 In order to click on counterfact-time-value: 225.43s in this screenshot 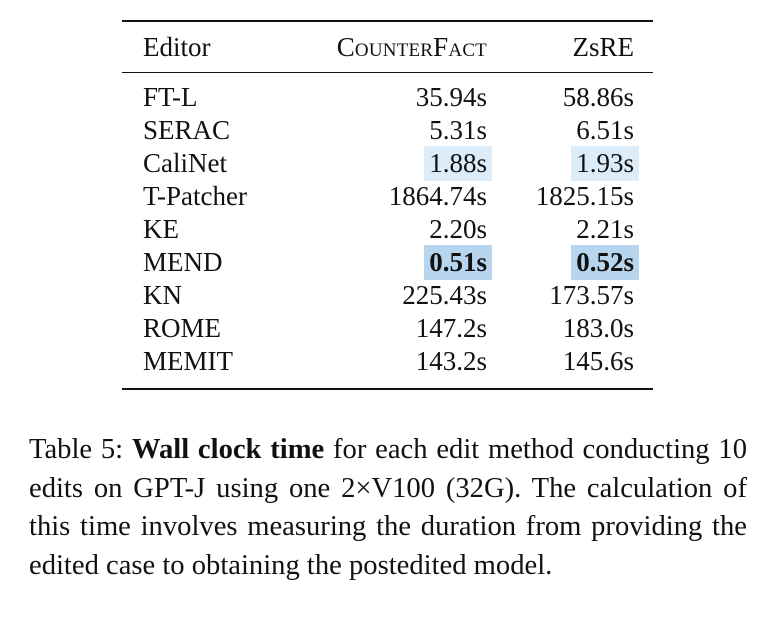, I will do `click(444, 295)`.